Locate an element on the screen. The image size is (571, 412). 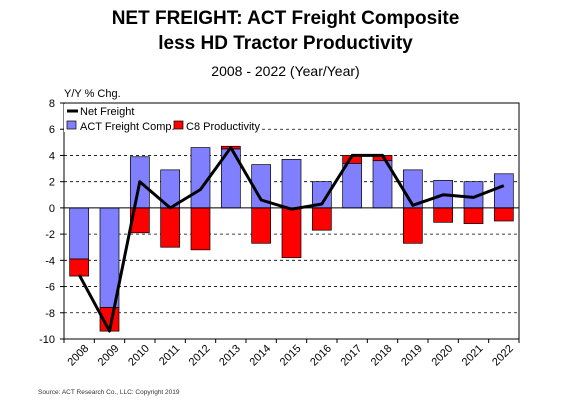
y-tick-label: -8 is located at coordinates (50, 314).